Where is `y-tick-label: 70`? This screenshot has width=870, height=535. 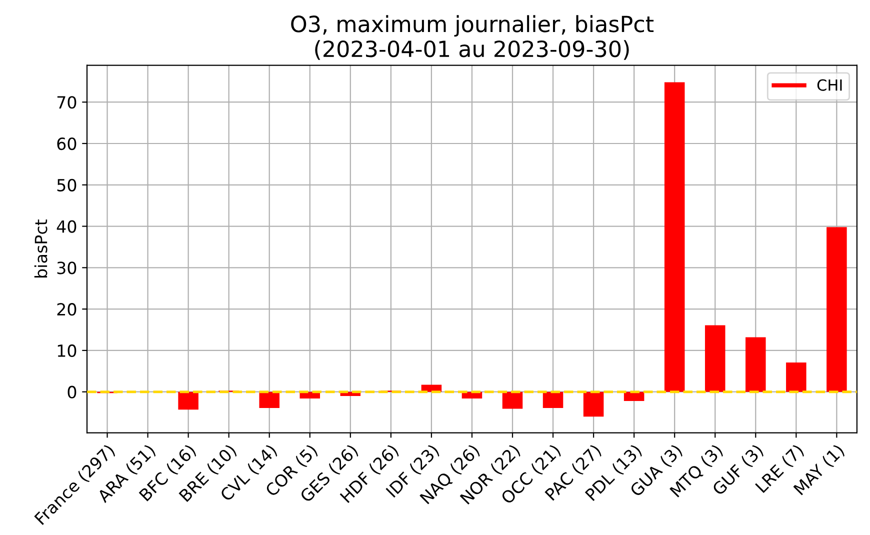 y-tick-label: 70 is located at coordinates (66, 102).